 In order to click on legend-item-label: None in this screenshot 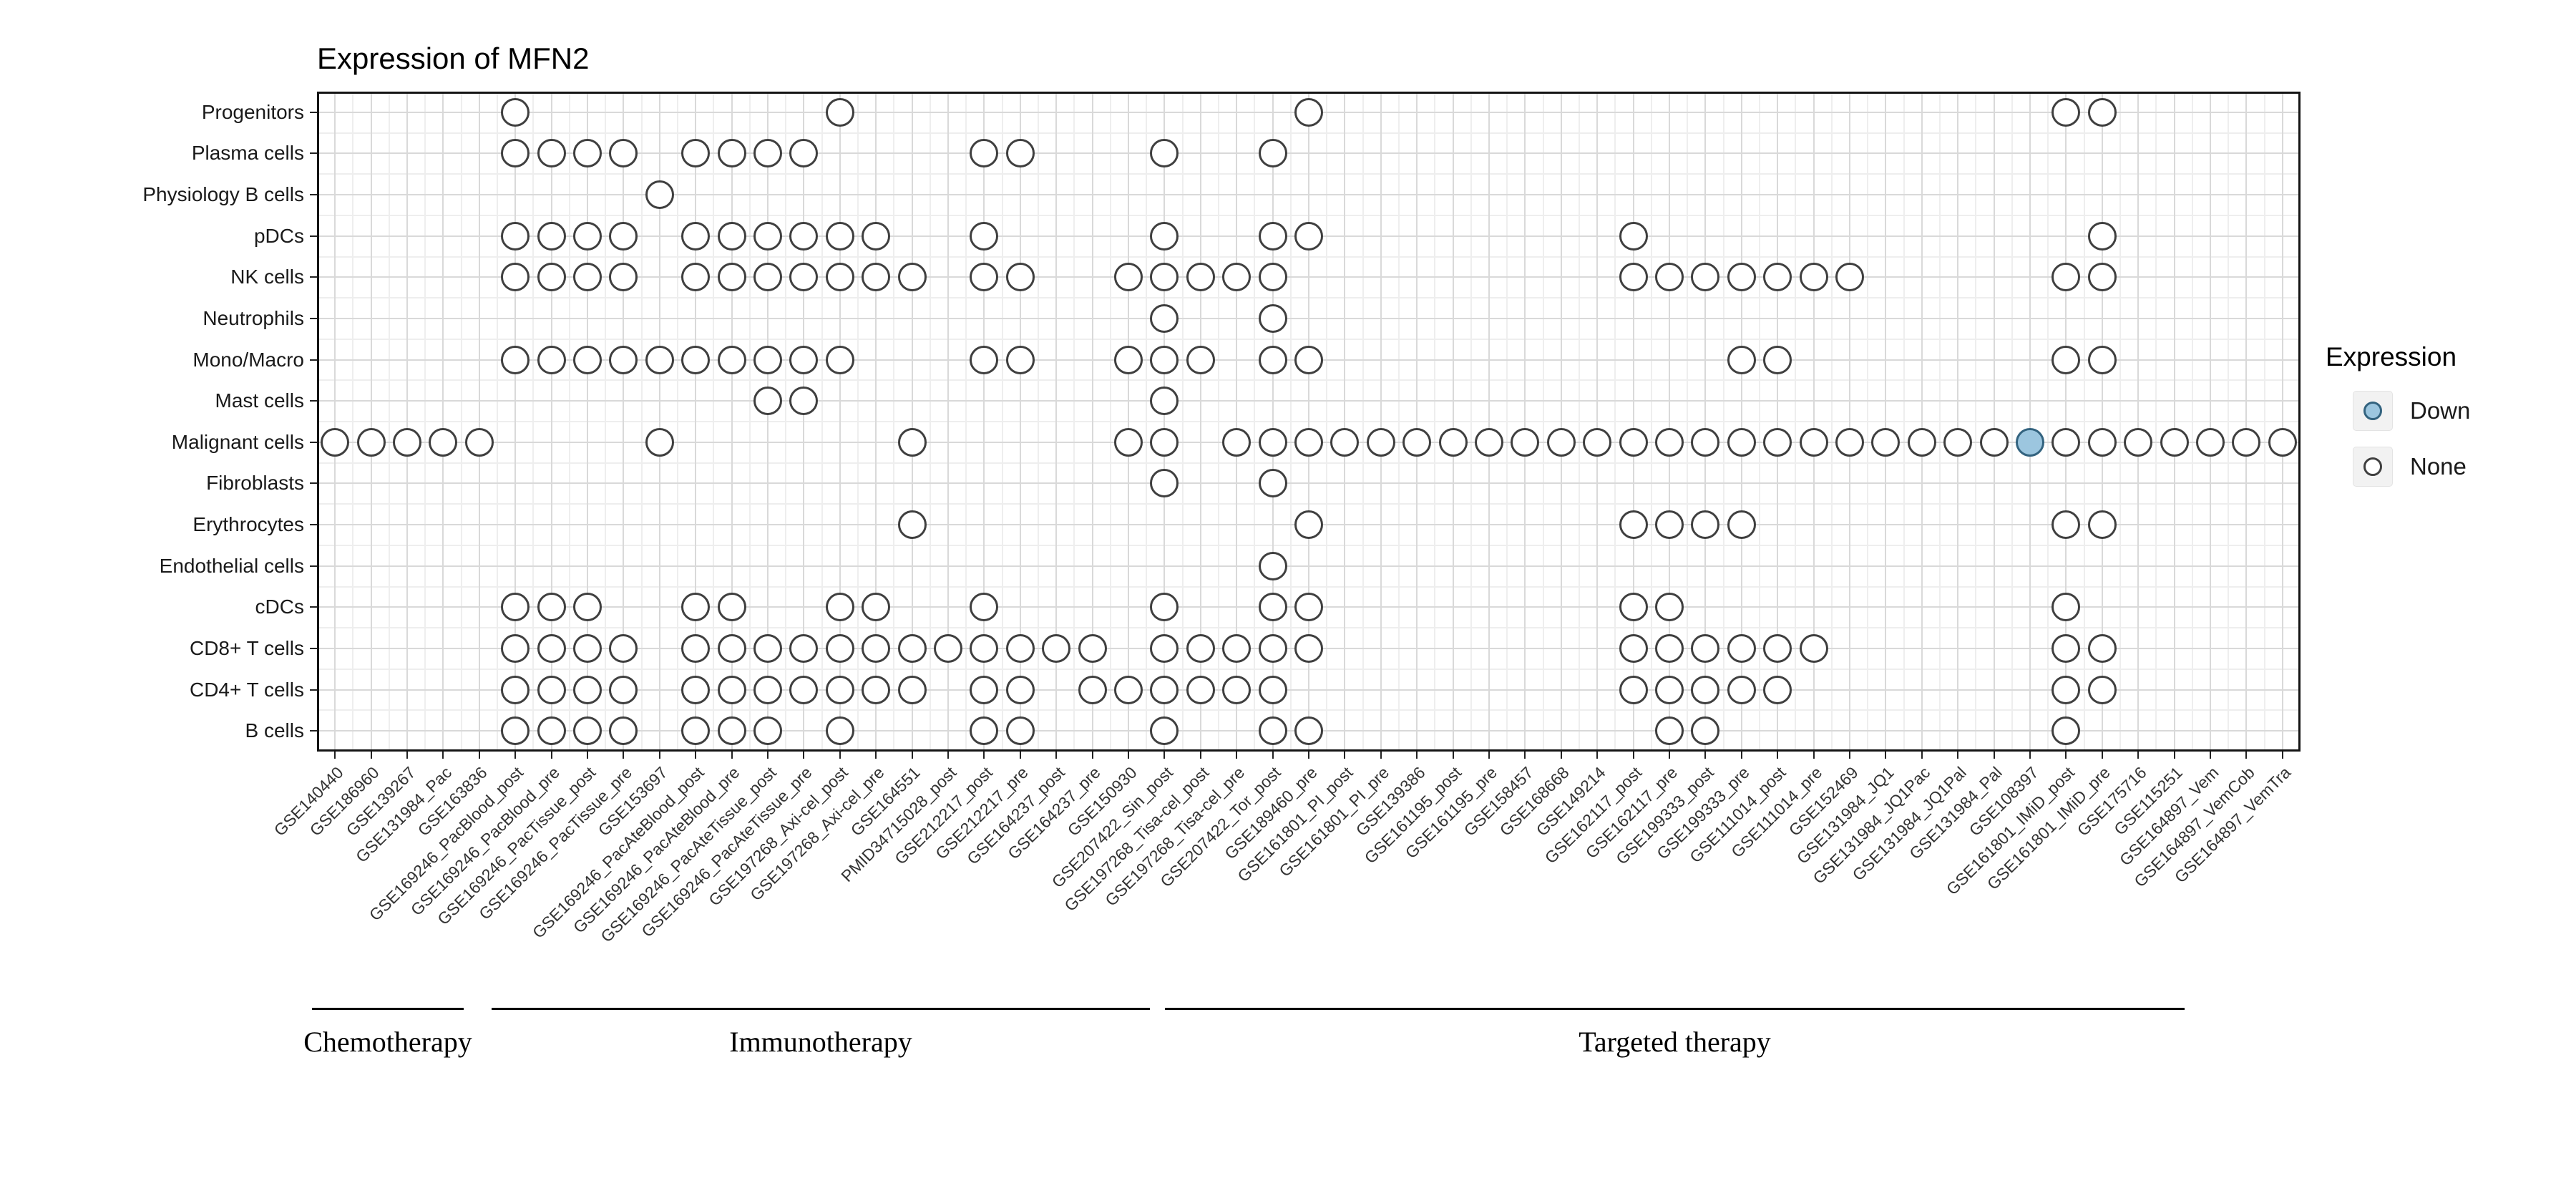, I will do `click(2438, 466)`.